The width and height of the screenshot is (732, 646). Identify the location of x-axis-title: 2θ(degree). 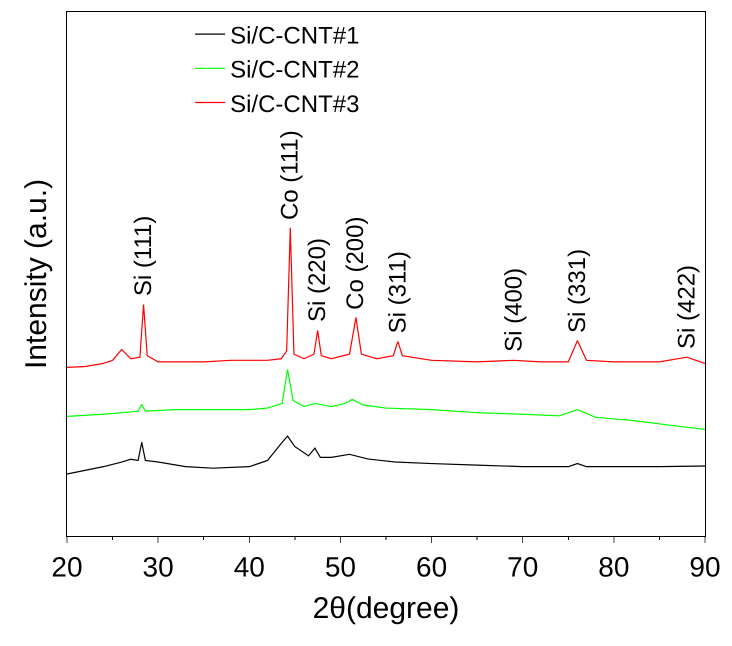
(386, 609).